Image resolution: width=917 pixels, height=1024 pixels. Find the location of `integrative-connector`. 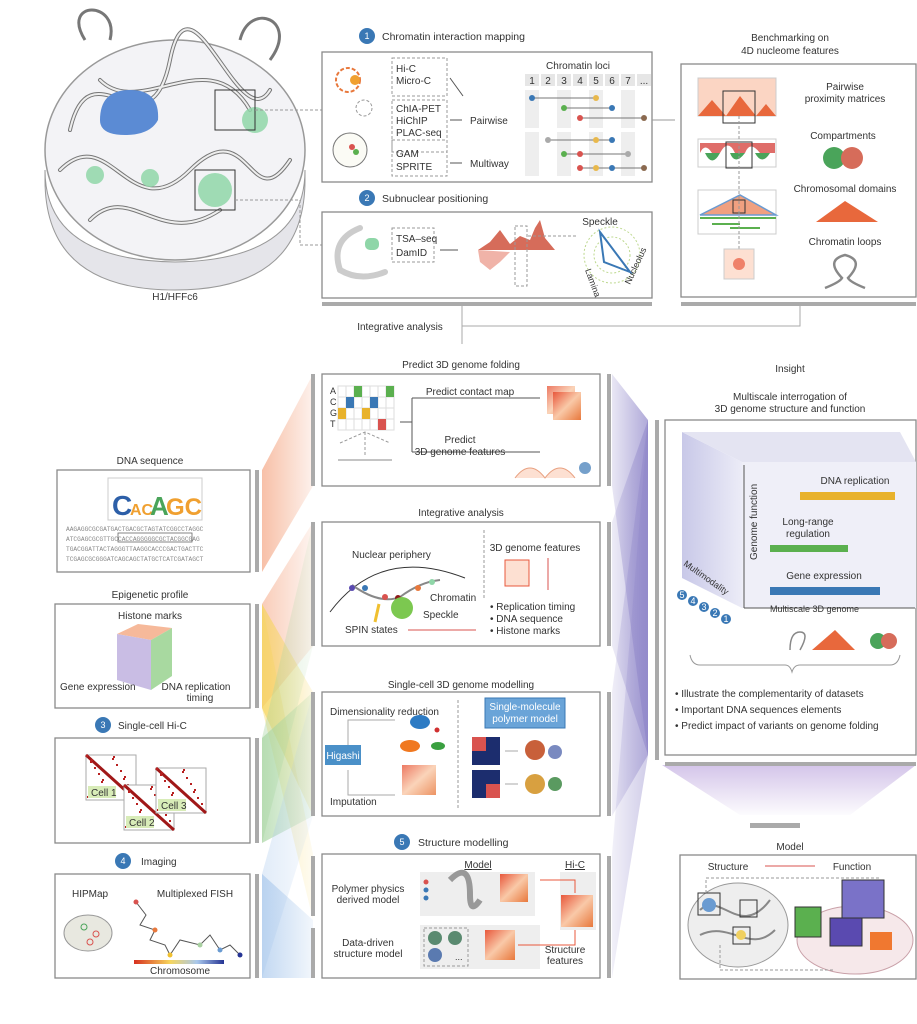

integrative-connector is located at coordinates (631, 316).